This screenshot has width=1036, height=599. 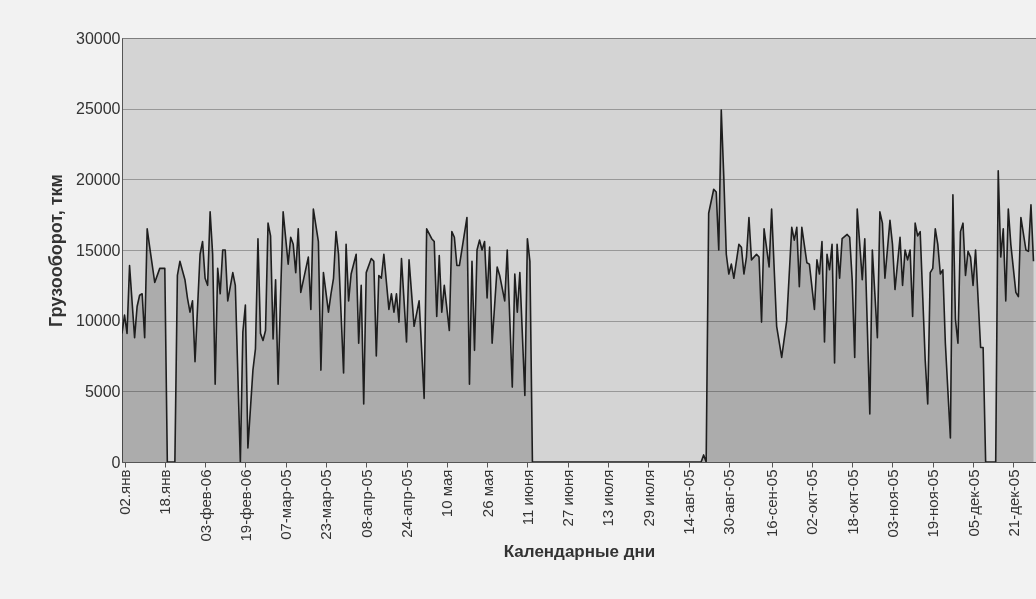 I want to click on x-tick-label: 29 июля, so click(x=648, y=498).